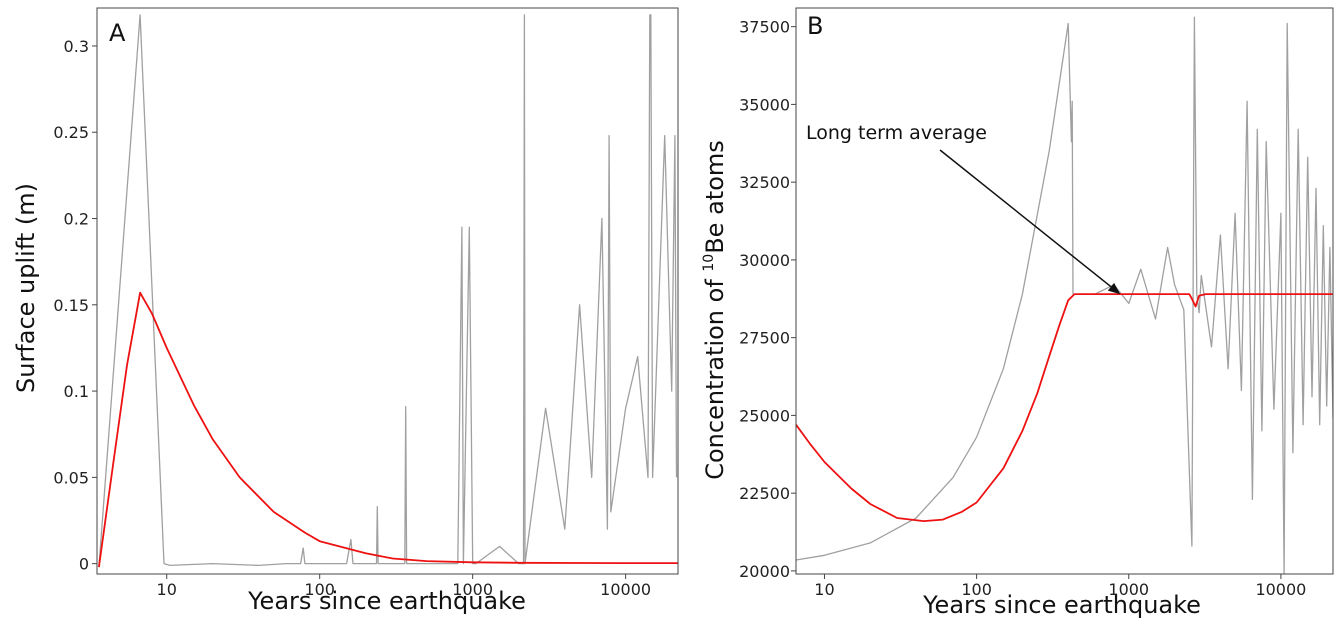 The width and height of the screenshot is (1336, 633). I want to click on y-tick-label: 0.1, so click(76, 391).